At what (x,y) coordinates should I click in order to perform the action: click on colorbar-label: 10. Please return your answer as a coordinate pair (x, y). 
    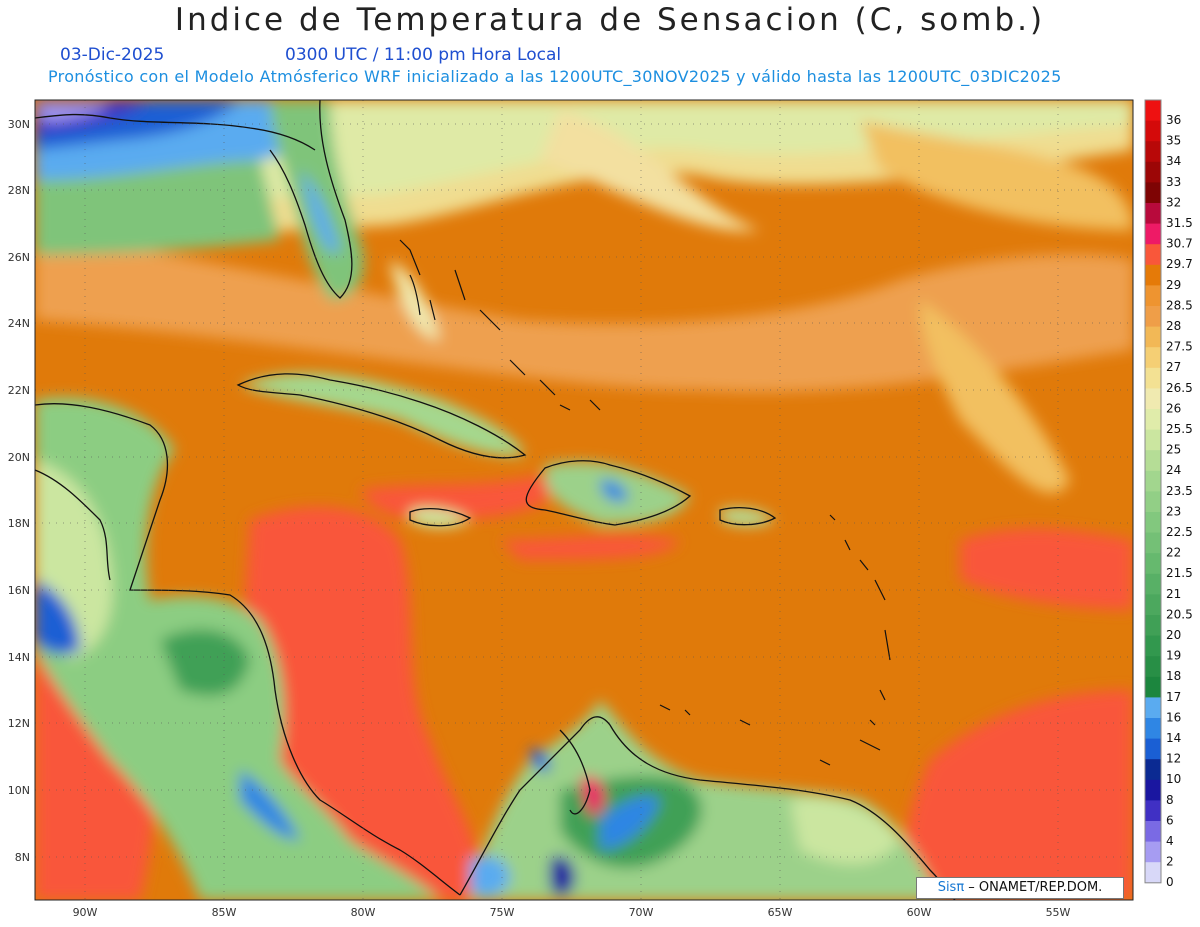
    Looking at the image, I should click on (1173, 779).